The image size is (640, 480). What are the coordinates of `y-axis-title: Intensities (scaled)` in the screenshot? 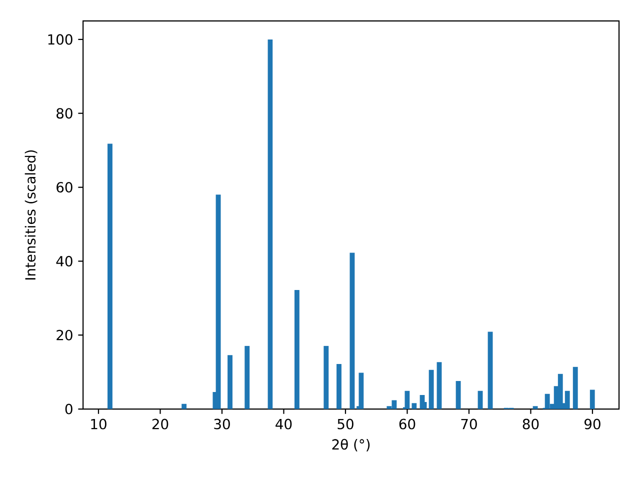 It's located at (31, 215).